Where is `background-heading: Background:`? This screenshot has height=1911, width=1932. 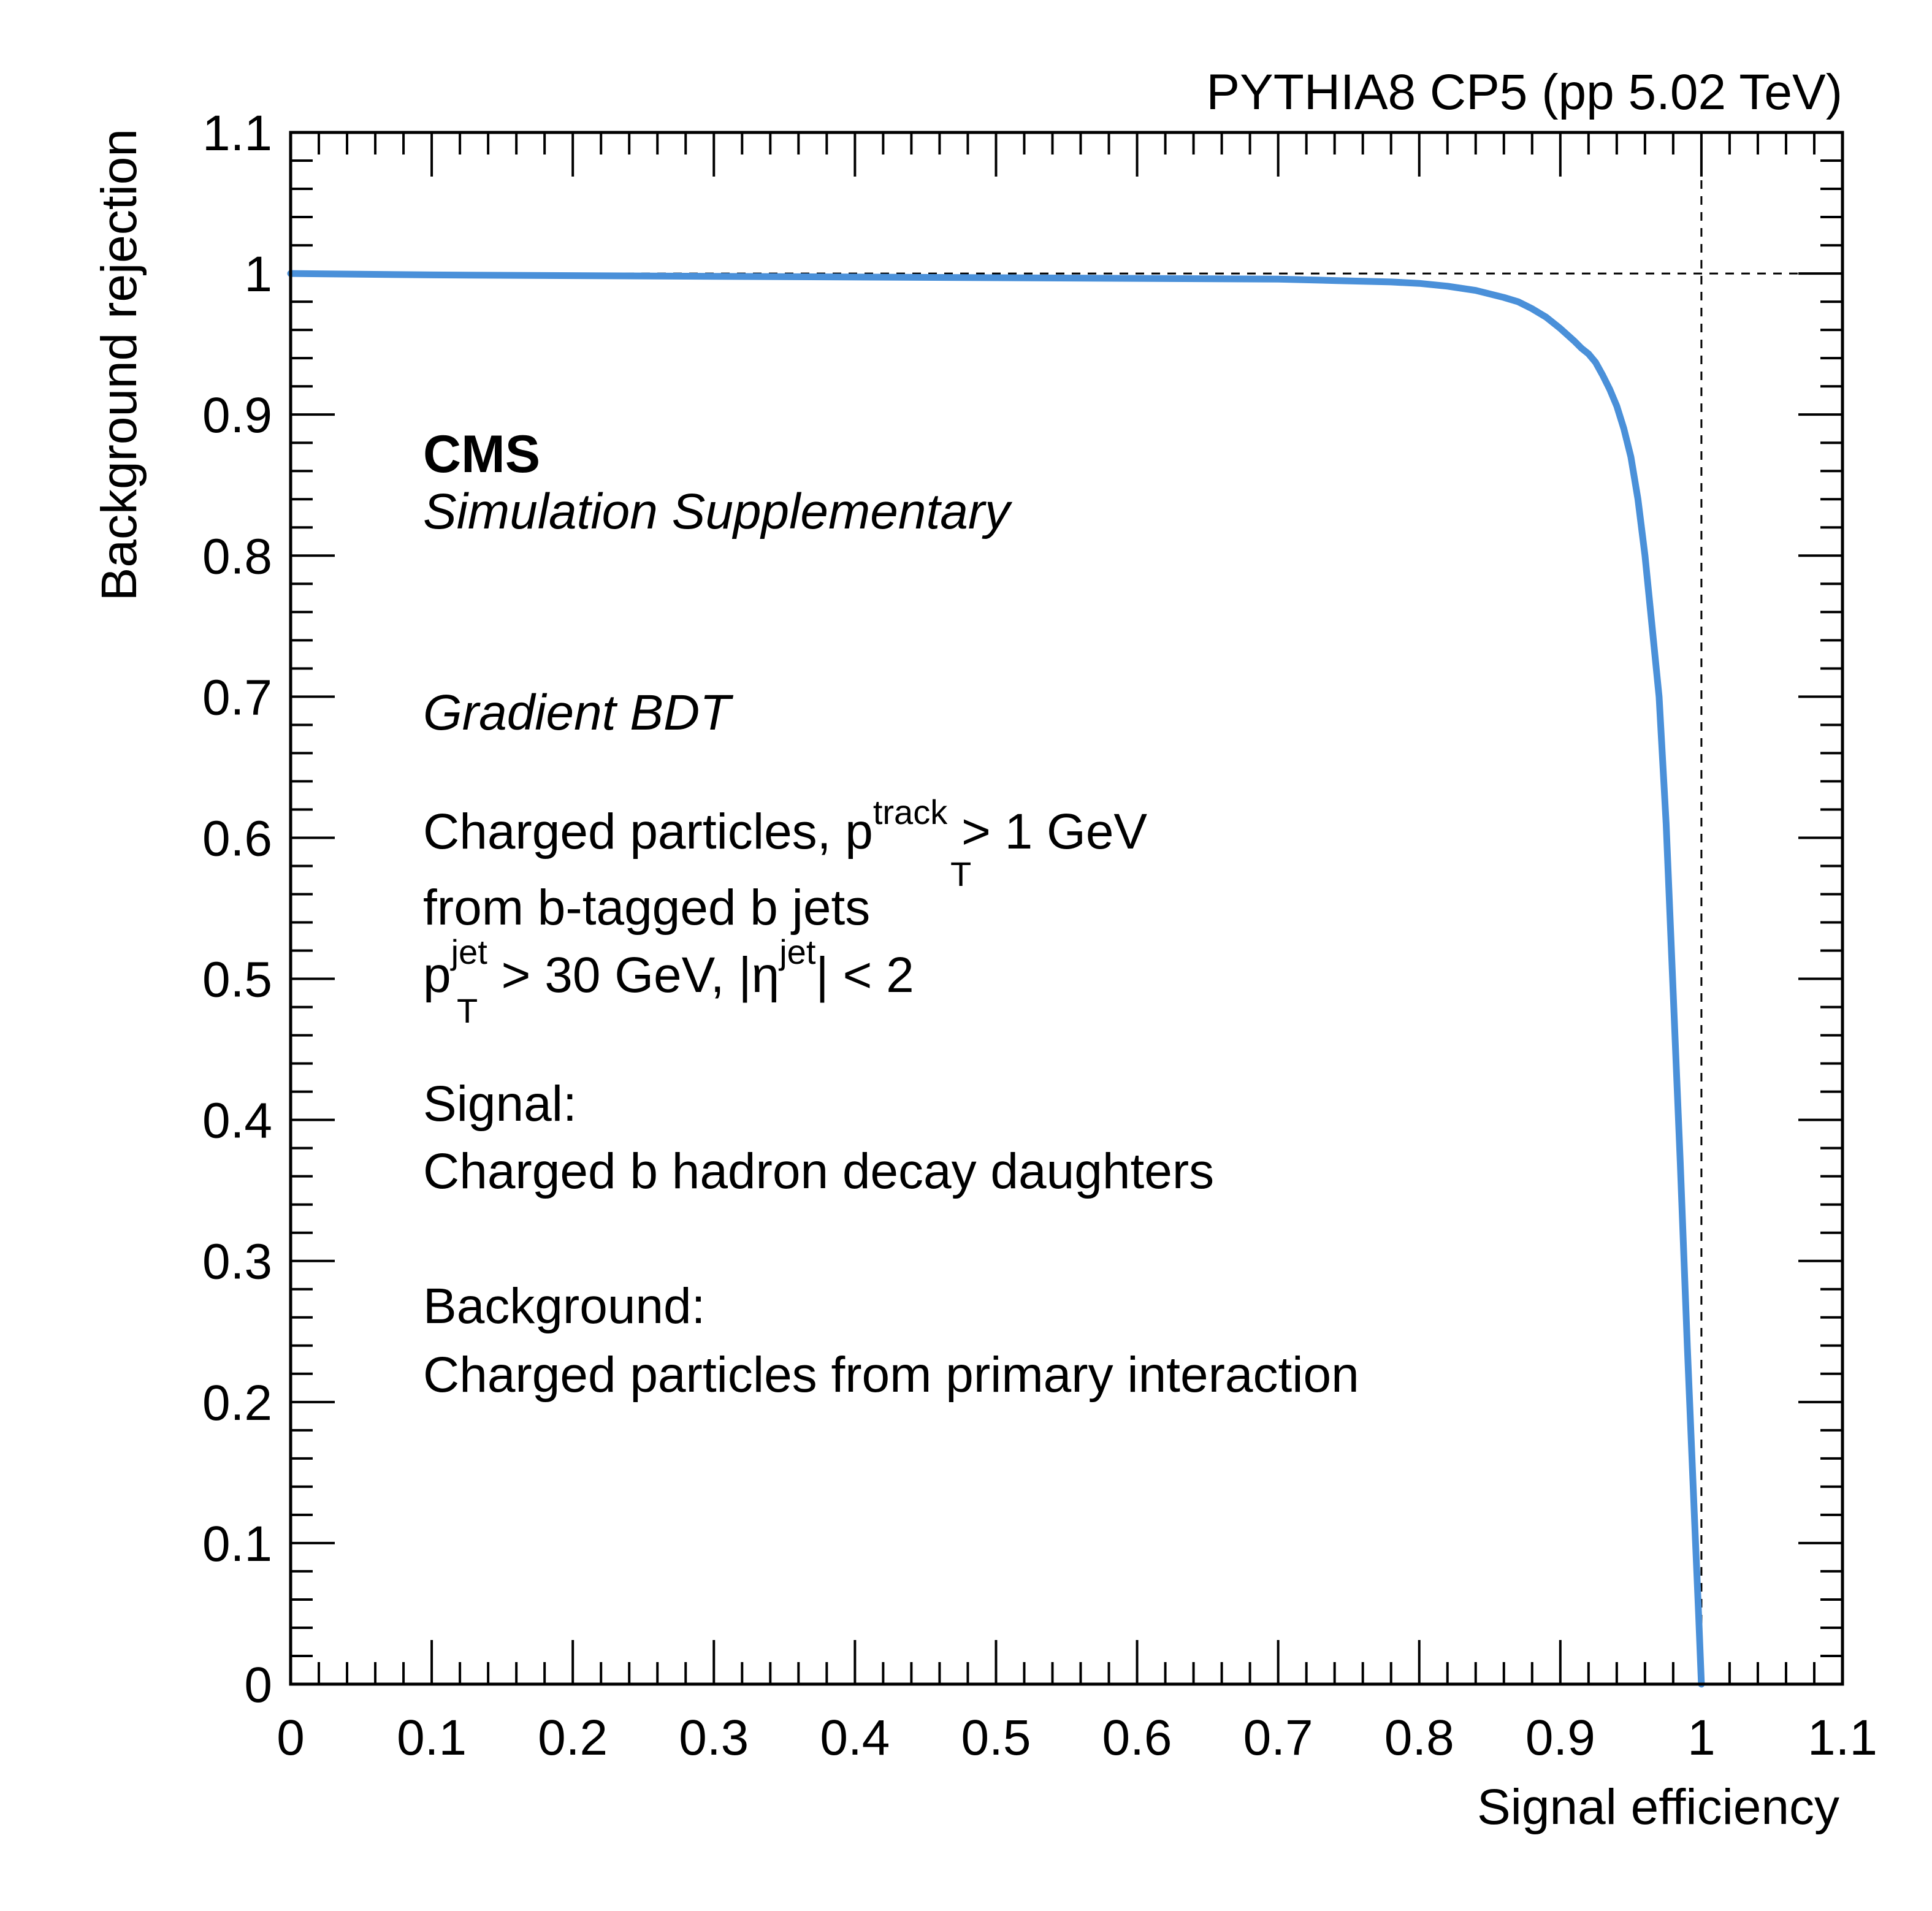
background-heading: Background: is located at coordinates (564, 1306).